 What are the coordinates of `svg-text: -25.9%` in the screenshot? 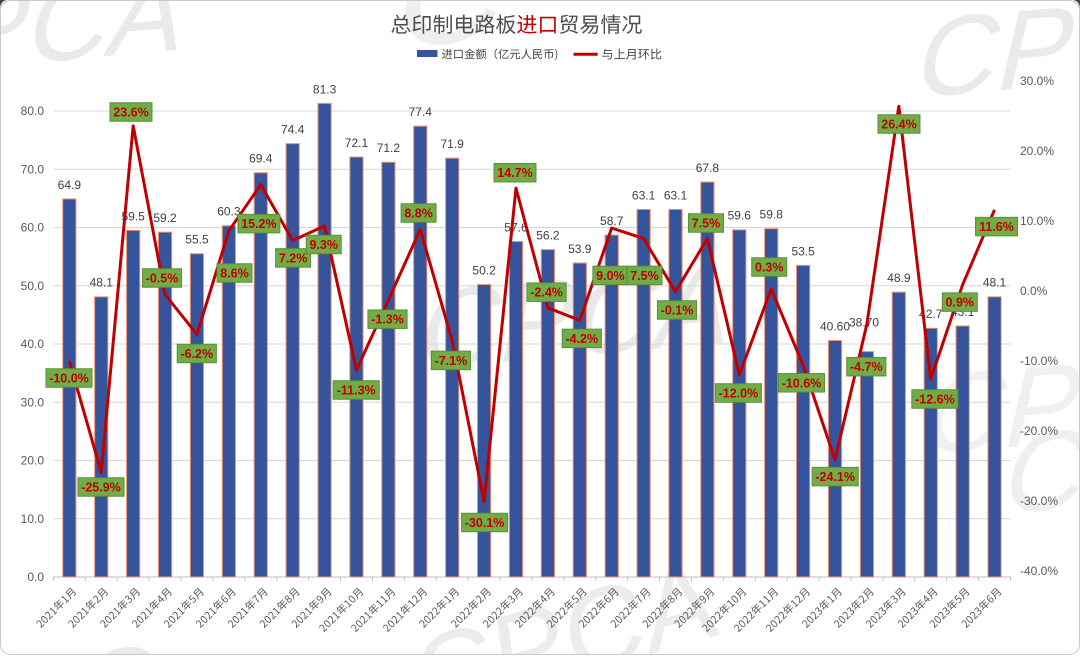 It's located at (101, 488).